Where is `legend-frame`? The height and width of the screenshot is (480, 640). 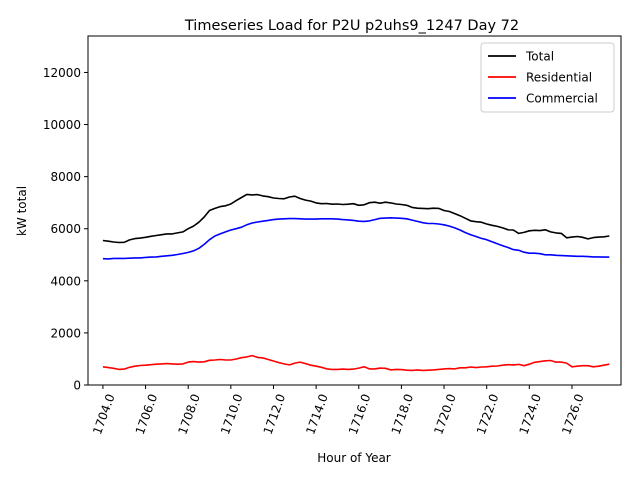 legend-frame is located at coordinates (547, 77).